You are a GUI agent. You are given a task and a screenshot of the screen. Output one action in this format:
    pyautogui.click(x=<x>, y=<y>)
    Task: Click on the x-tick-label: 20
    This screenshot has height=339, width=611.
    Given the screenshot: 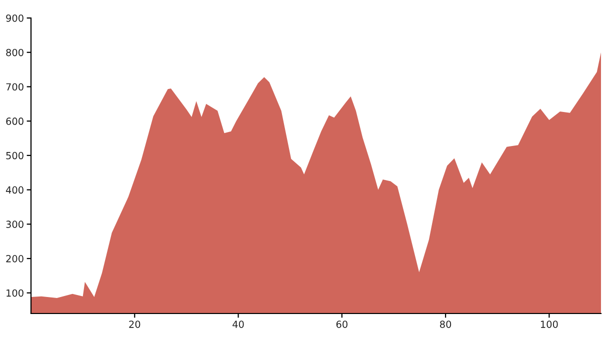 What is the action you would take?
    pyautogui.click(x=134, y=324)
    